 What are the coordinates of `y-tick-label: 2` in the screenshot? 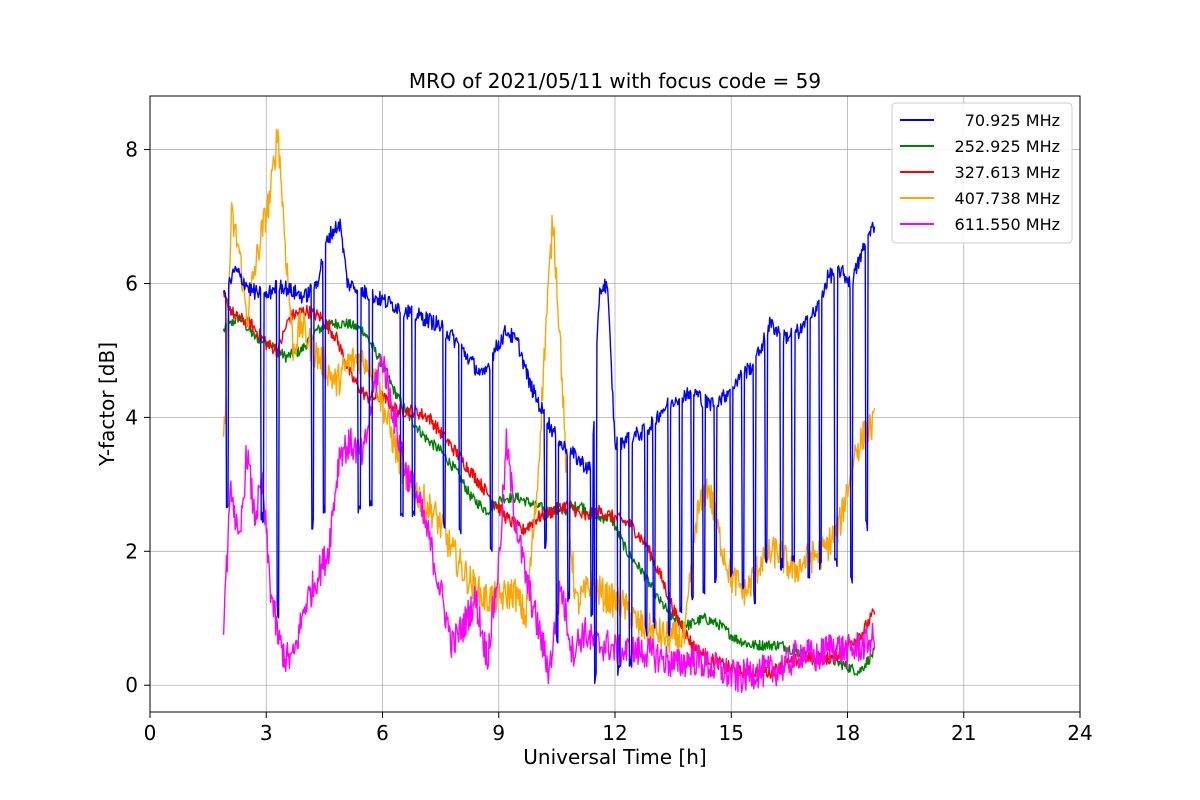 It's located at (131, 551).